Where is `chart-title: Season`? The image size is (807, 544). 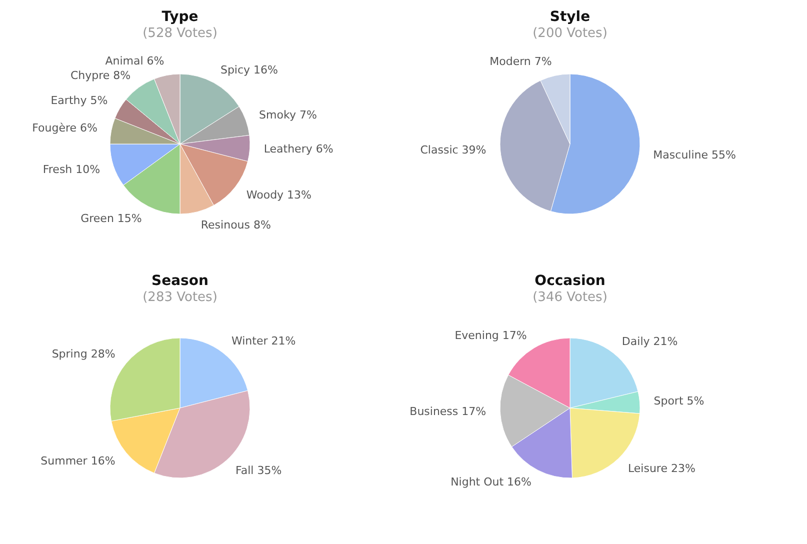 chart-title: Season is located at coordinates (180, 281).